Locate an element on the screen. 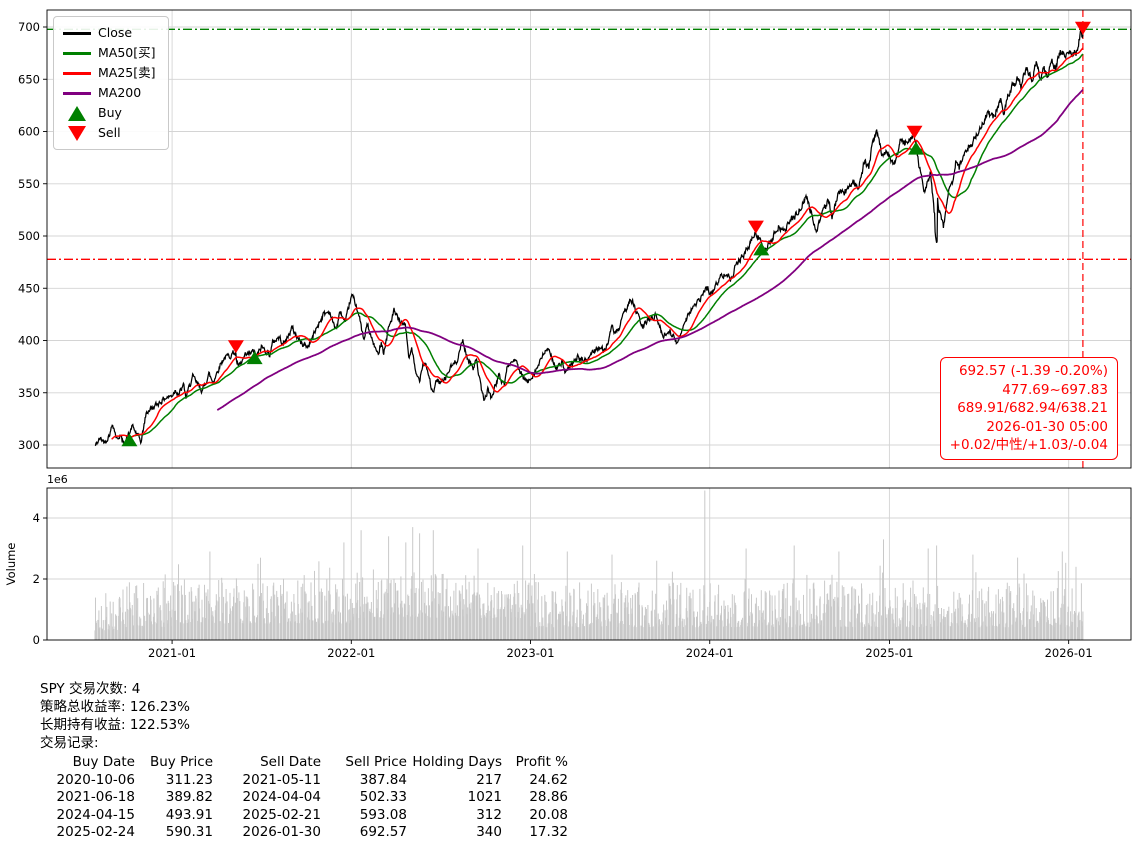 The height and width of the screenshot is (855, 1139). legend-item: Close is located at coordinates (109, 33).